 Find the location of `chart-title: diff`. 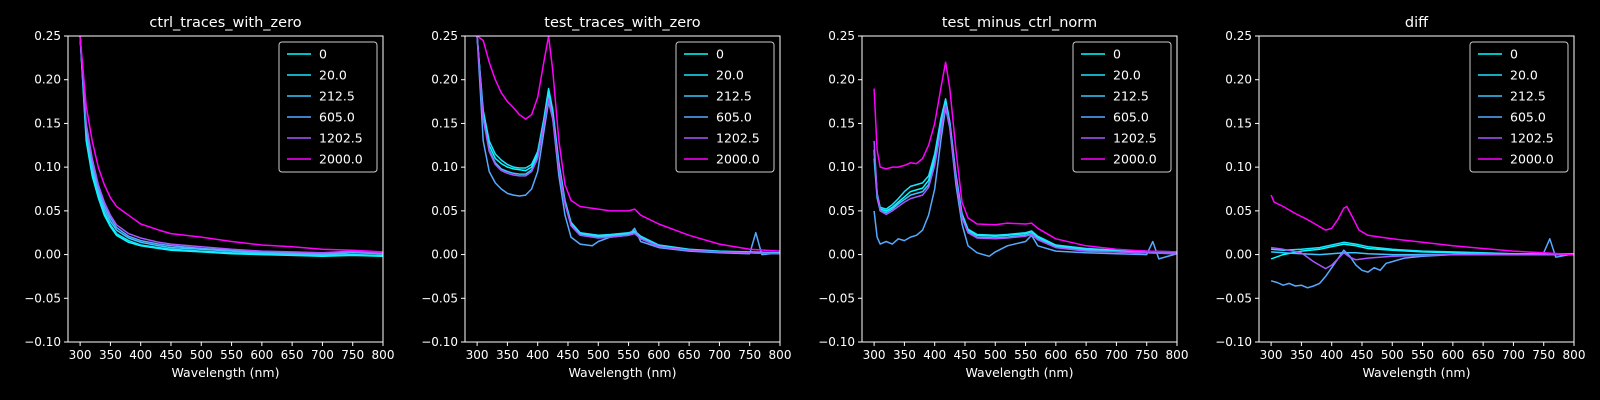

chart-title: diff is located at coordinates (1417, 23).